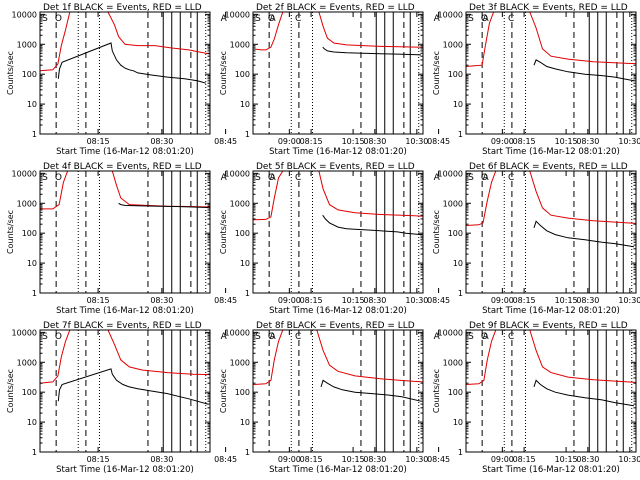  What do you see at coordinates (122, 167) in the screenshot?
I see `panel-title: Det 4f BLACK = Events, RED = LLD` at bounding box center [122, 167].